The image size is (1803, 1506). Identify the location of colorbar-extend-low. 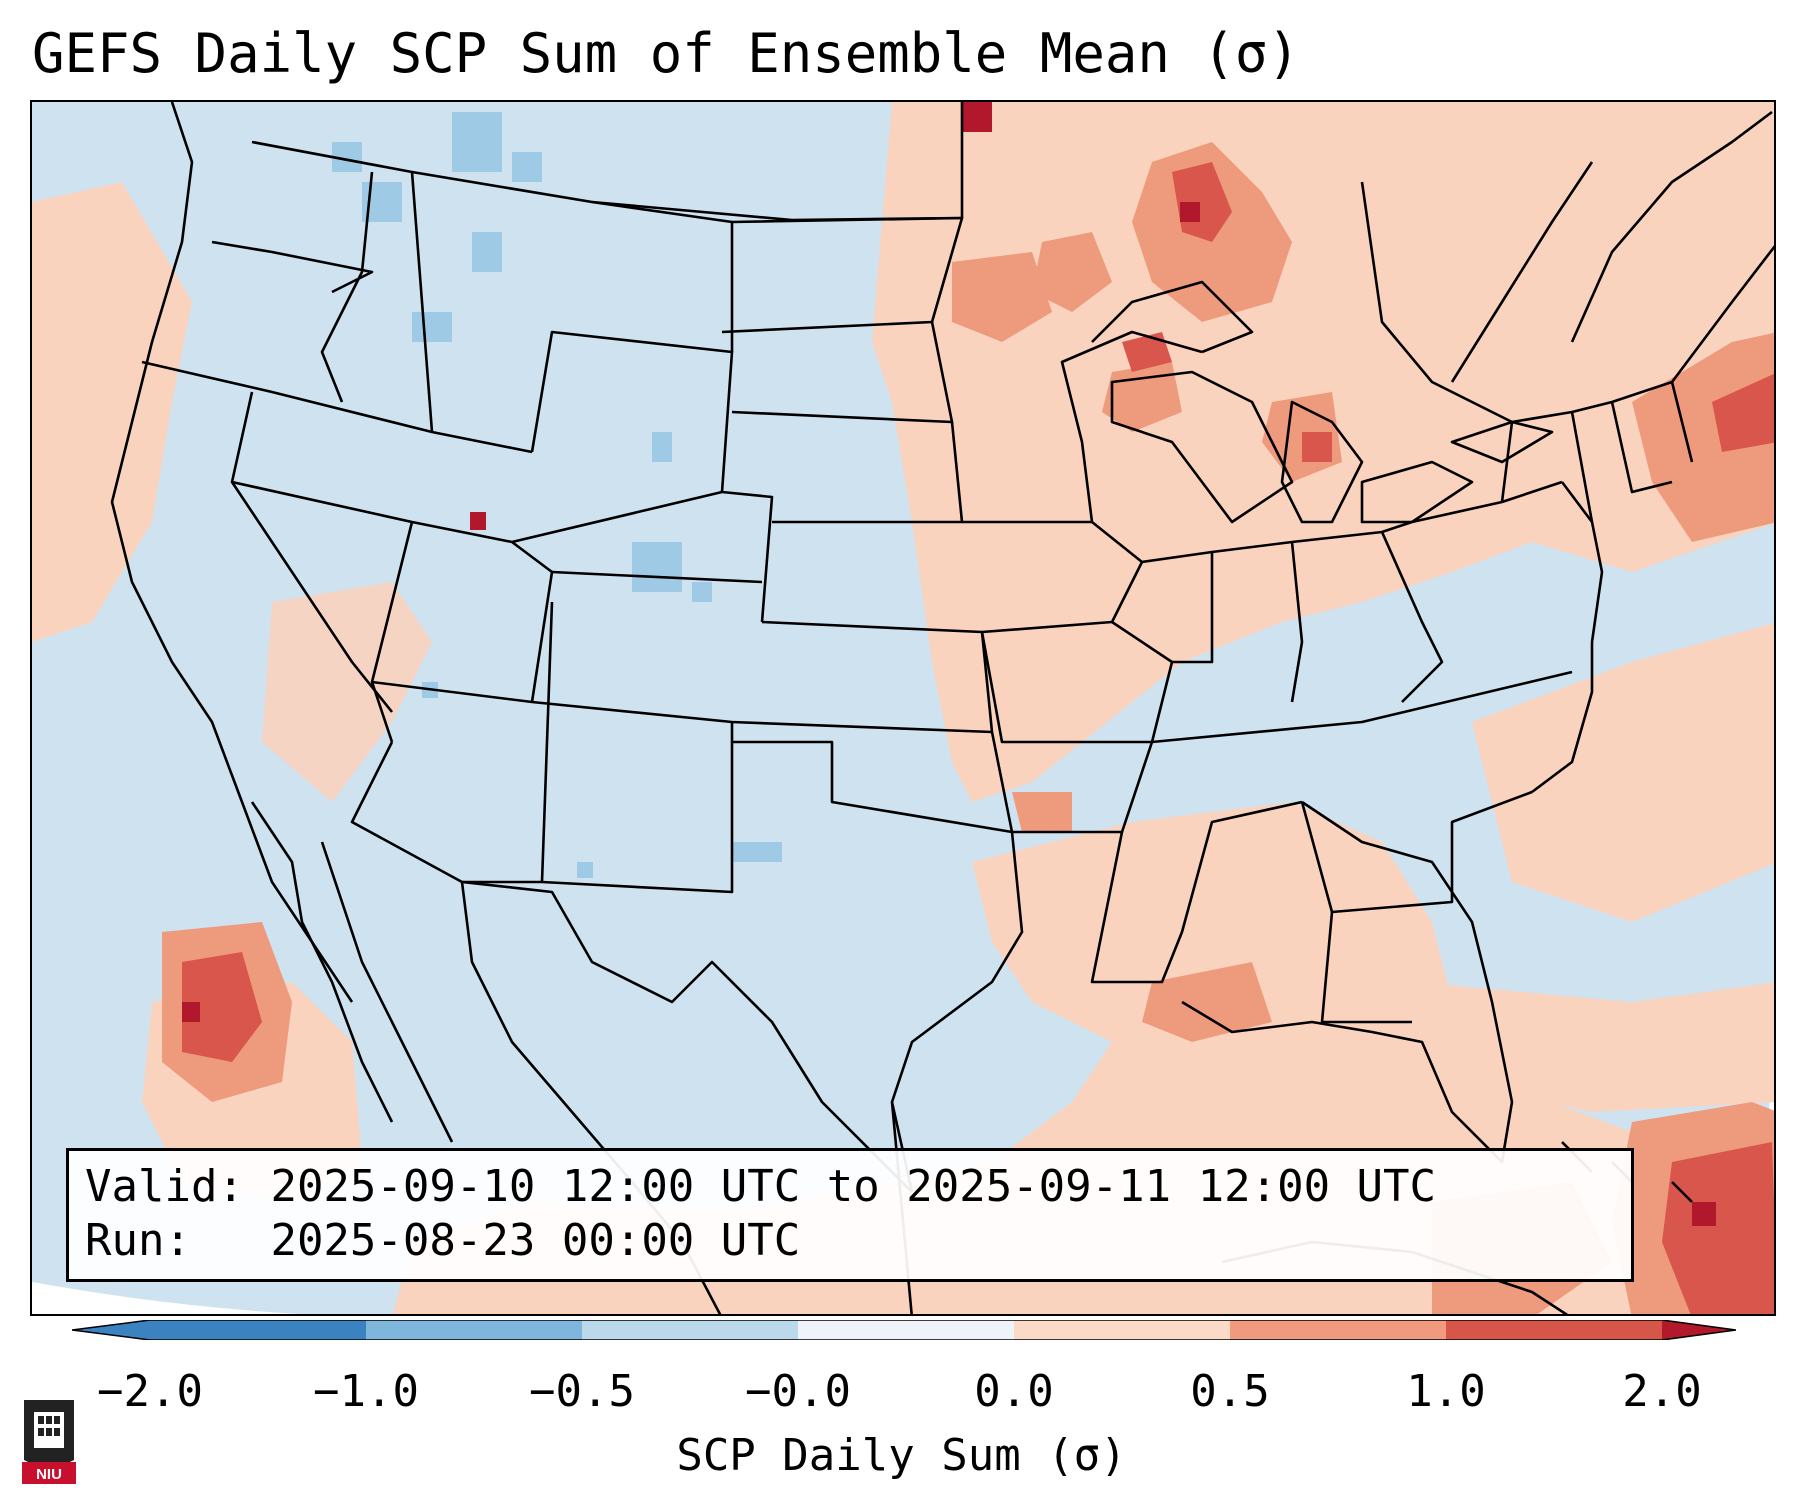
(111, 1330).